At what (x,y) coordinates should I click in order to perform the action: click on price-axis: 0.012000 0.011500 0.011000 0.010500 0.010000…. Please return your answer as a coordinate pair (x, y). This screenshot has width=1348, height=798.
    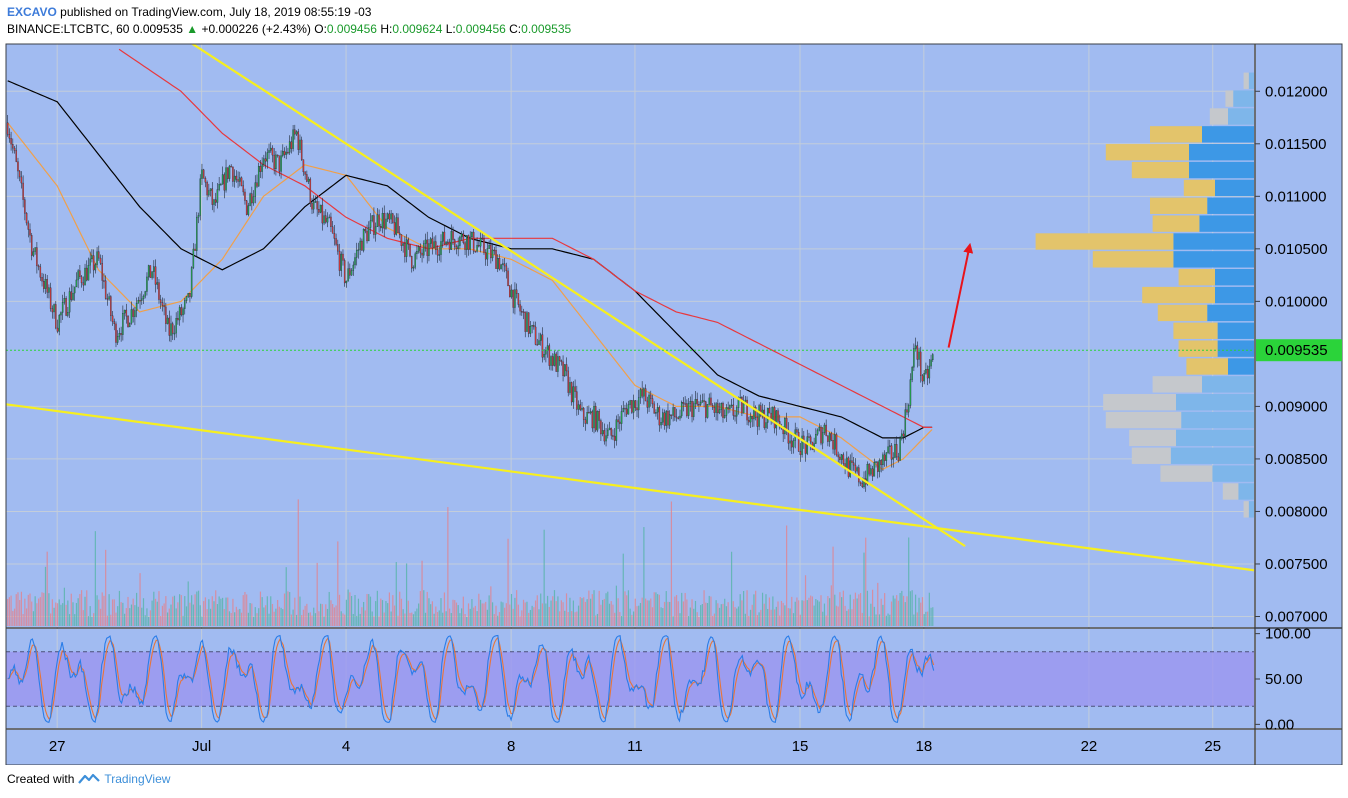
    Looking at the image, I should click on (1291, 354).